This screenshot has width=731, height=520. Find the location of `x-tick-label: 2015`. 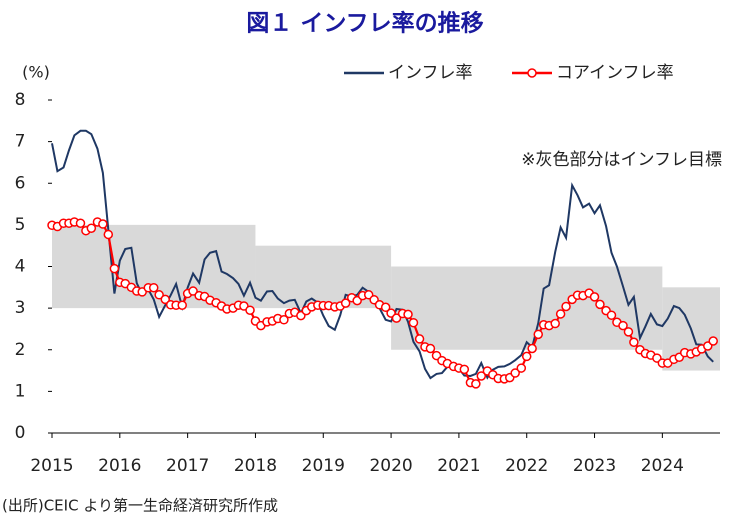

x-tick-label: 2015 is located at coordinates (51, 466).